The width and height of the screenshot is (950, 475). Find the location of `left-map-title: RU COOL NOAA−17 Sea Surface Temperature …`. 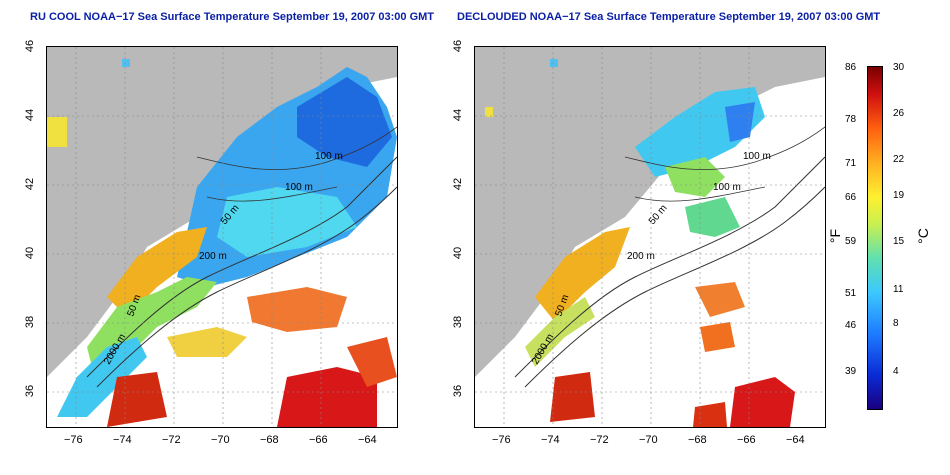

left-map-title: RU COOL NOAA−17 Sea Surface Temperature … is located at coordinates (232, 17).